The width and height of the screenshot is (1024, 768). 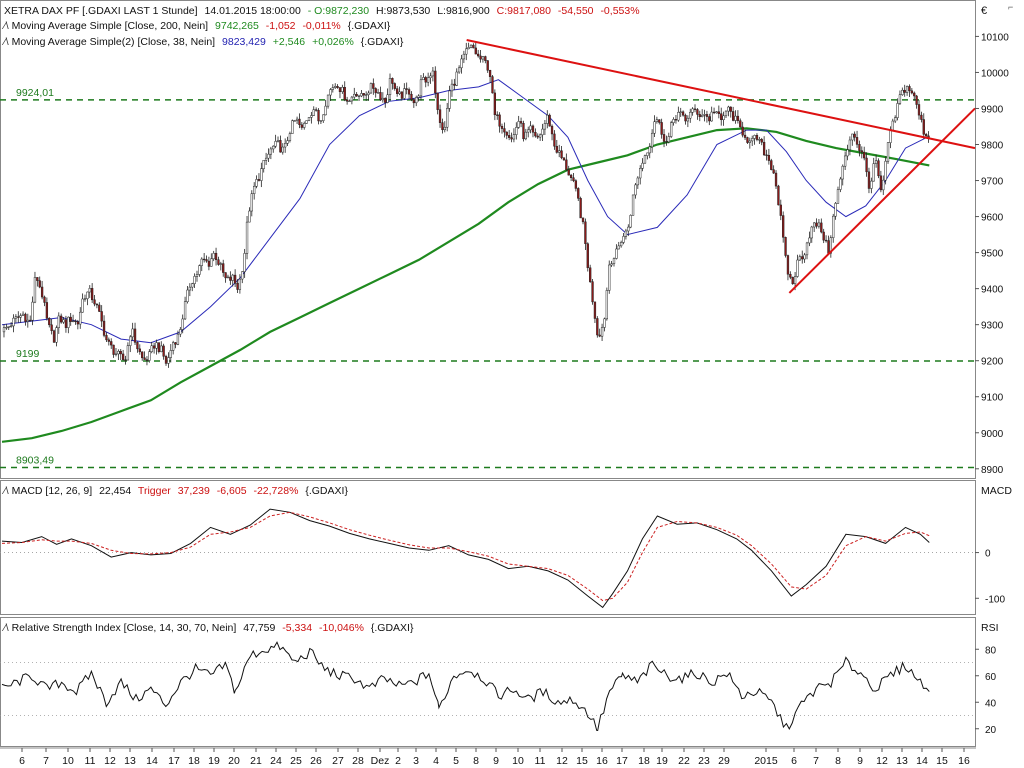 What do you see at coordinates (860, 761) in the screenshot?
I see `x-tick-label: 9` at bounding box center [860, 761].